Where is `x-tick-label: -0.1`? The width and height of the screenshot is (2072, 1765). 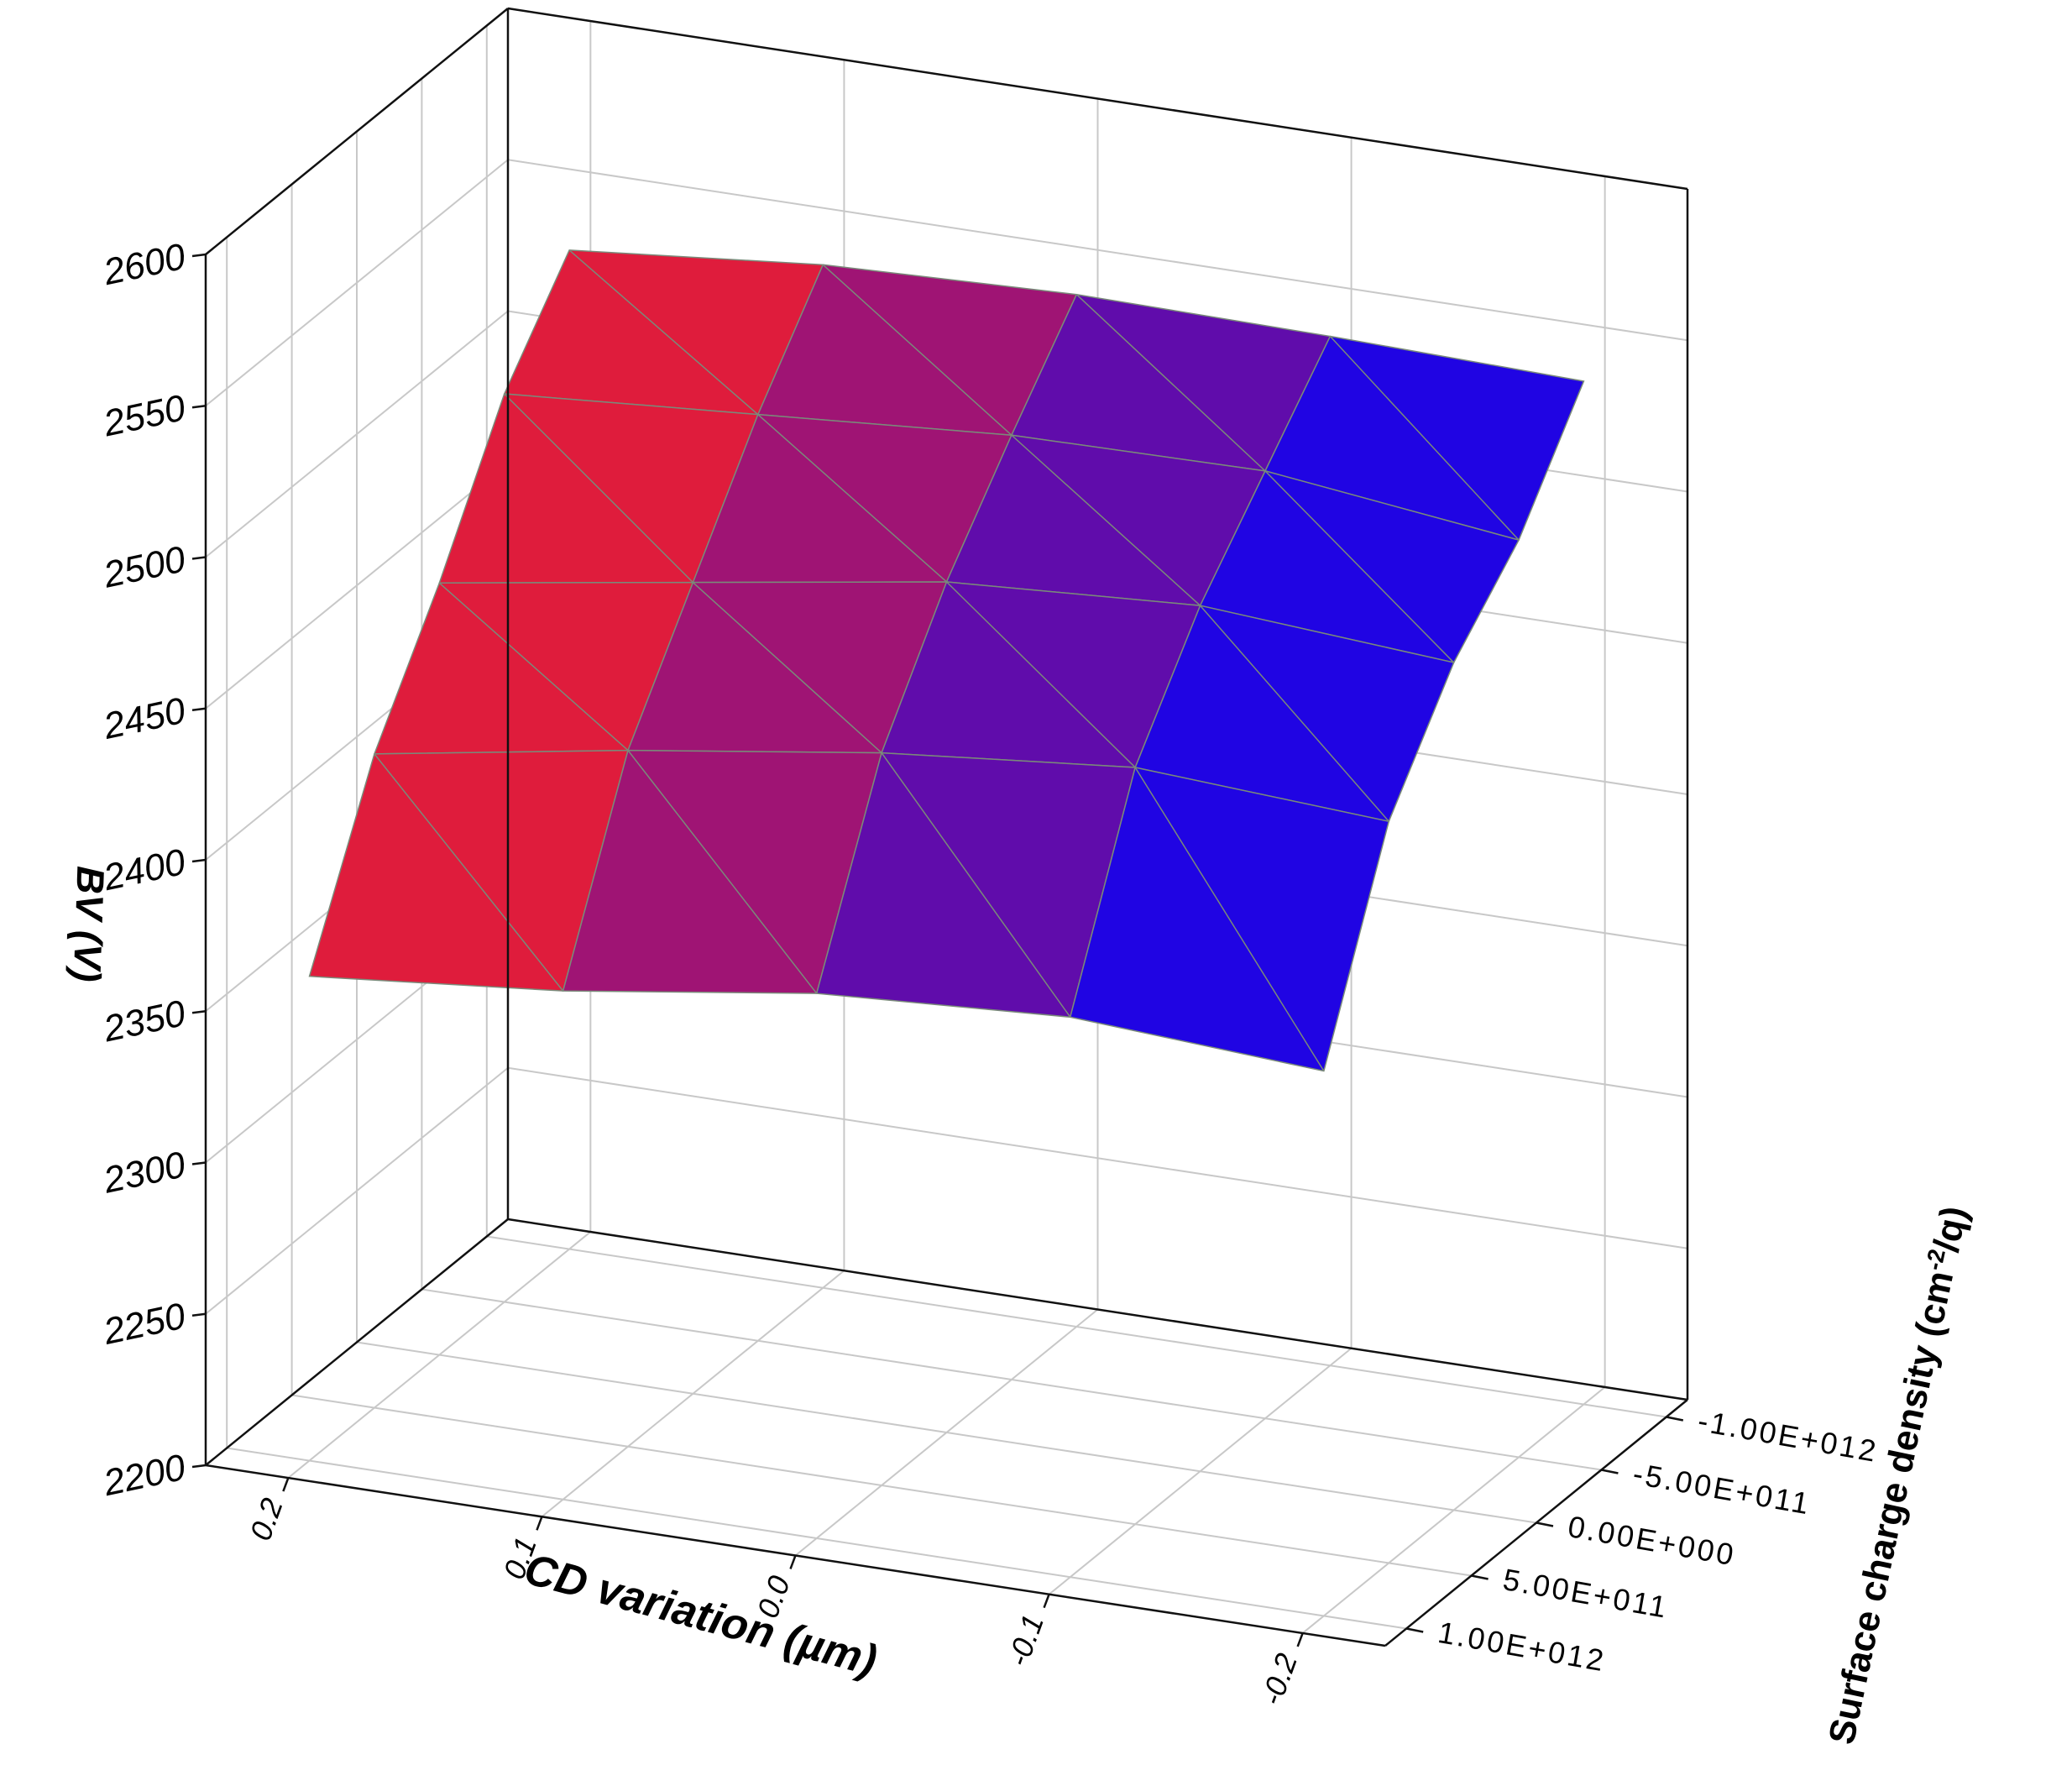
x-tick-label: -0.1 is located at coordinates (1025, 1640).